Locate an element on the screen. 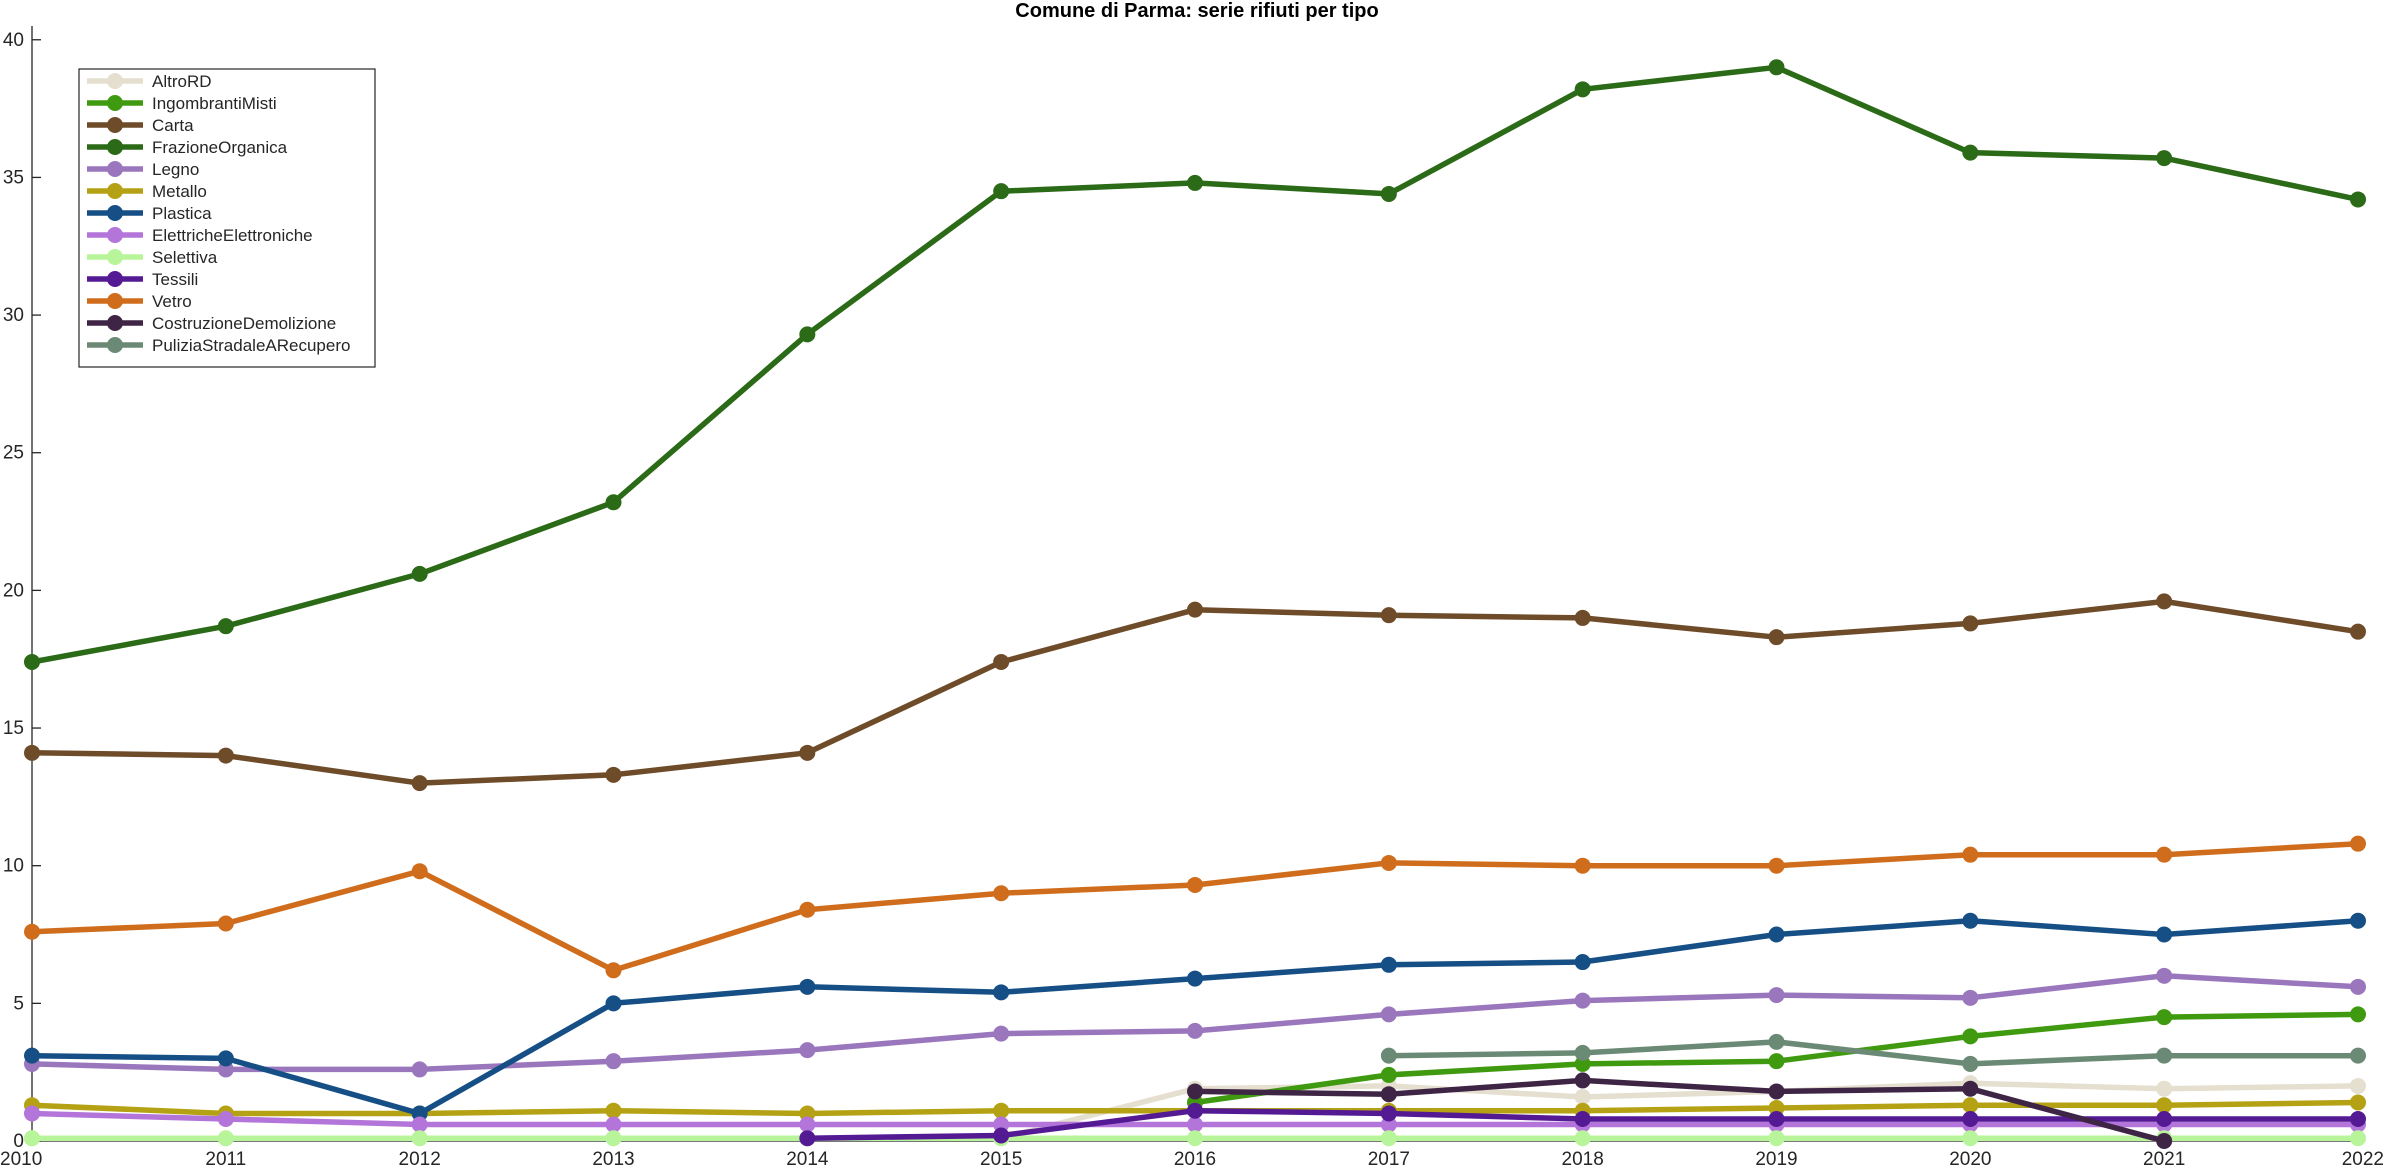 The width and height of the screenshot is (2384, 1169). legend-item: CostruzioneDemolizione is located at coordinates (211, 323).